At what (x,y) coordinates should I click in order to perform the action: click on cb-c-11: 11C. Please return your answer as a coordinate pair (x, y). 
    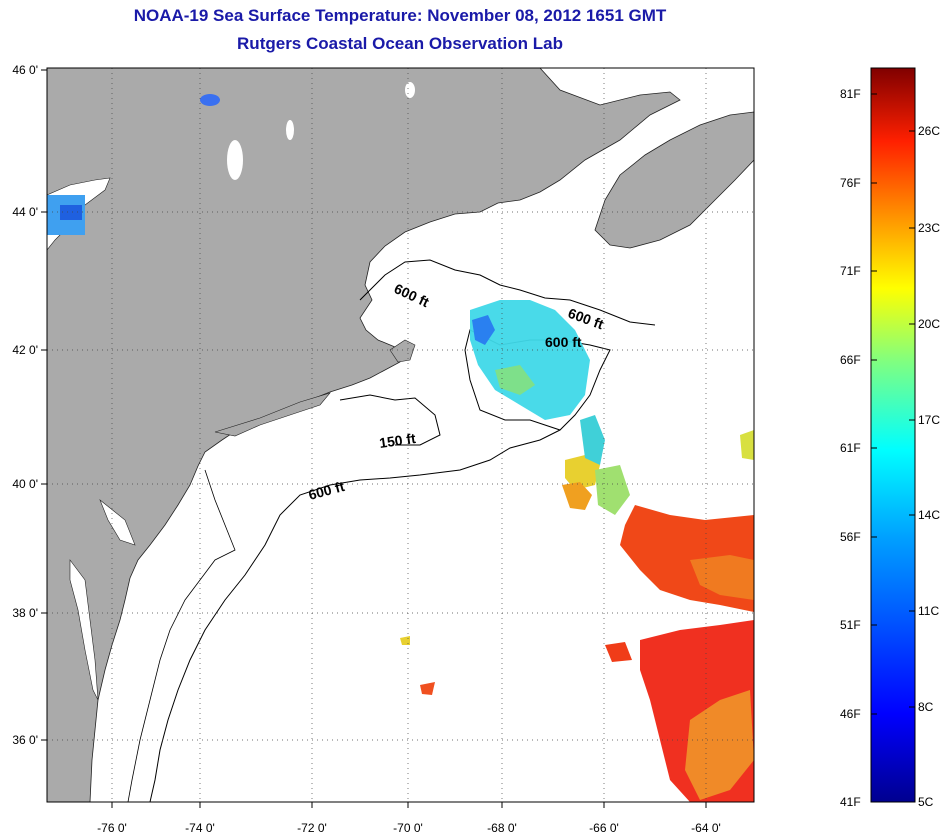
    Looking at the image, I should click on (929, 611).